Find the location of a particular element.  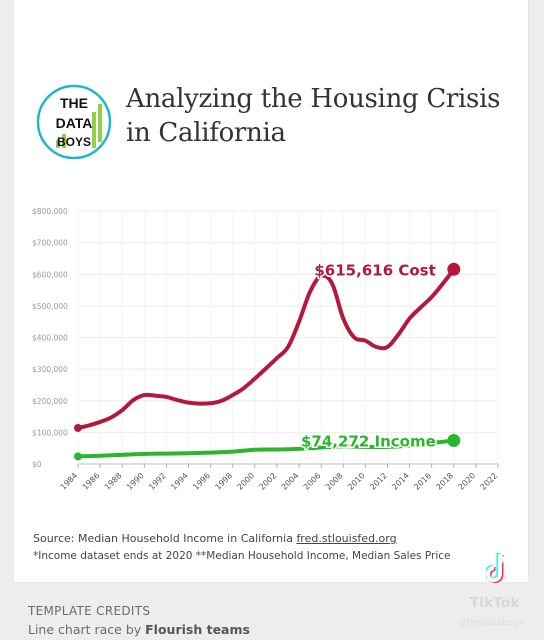

y-tick-label: $800,000 is located at coordinates (50, 211).